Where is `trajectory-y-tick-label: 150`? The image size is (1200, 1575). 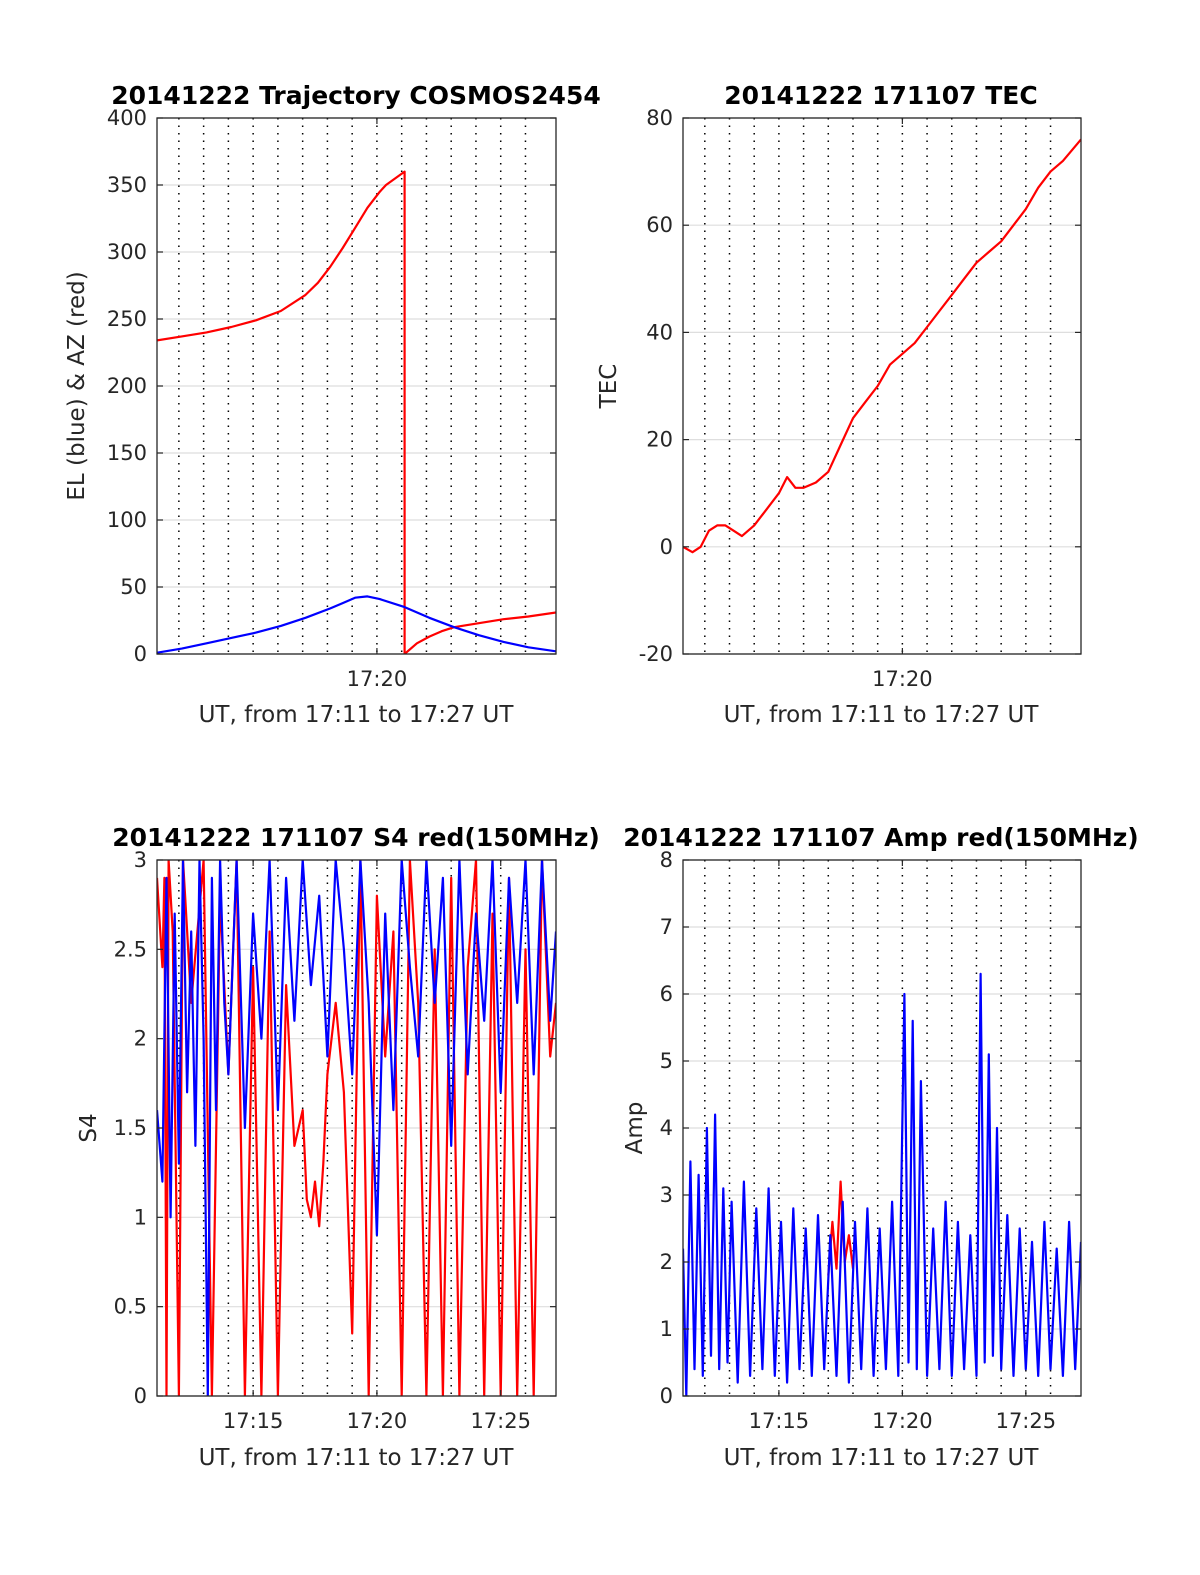 trajectory-y-tick-label: 150 is located at coordinates (127, 453).